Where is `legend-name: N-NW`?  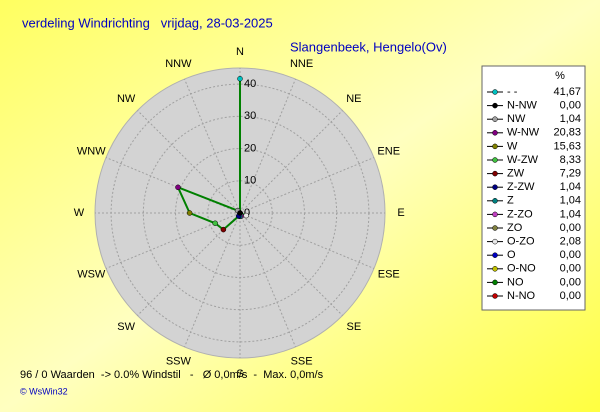
legend-name: N-NW is located at coordinates (522, 106).